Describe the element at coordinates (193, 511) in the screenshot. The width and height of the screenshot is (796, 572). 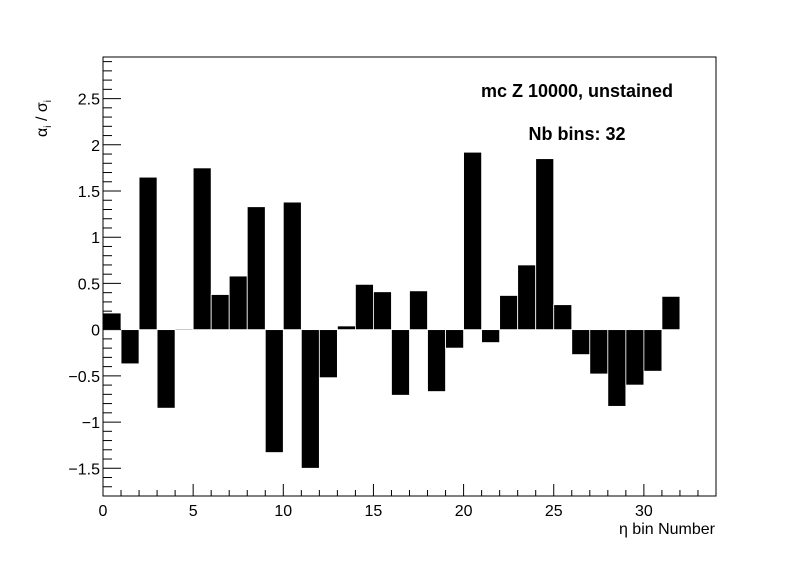
I see `x-tick-label: 5` at that location.